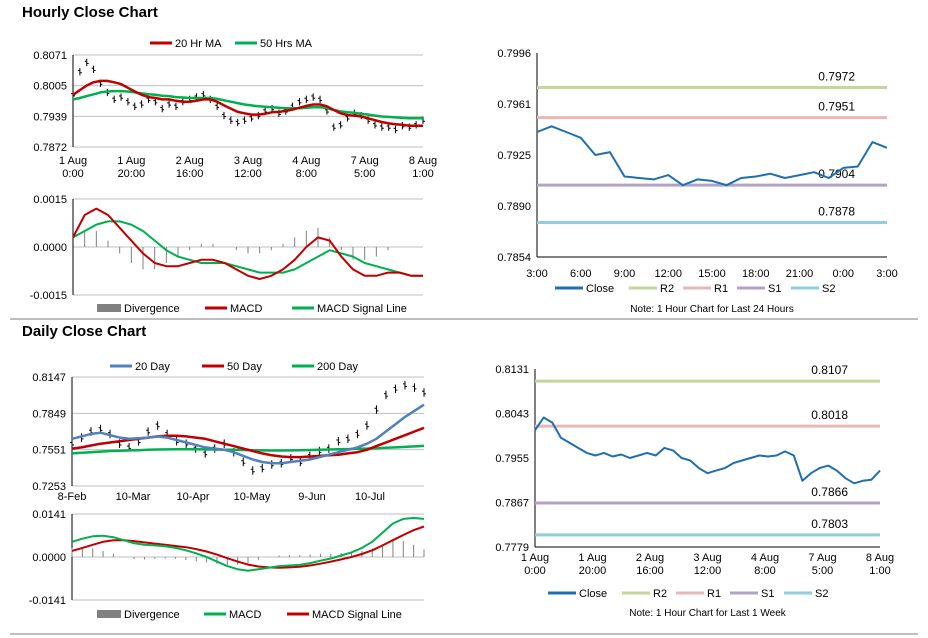 The image size is (928, 638). What do you see at coordinates (593, 594) in the screenshot?
I see `daily-levels-legend-close-label: Close` at bounding box center [593, 594].